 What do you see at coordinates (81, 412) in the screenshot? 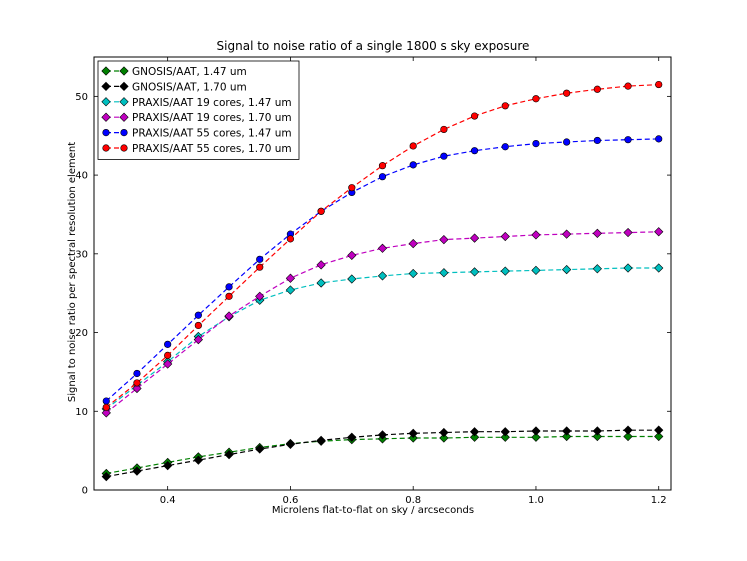
I see `y-tick-label: 10` at bounding box center [81, 412].